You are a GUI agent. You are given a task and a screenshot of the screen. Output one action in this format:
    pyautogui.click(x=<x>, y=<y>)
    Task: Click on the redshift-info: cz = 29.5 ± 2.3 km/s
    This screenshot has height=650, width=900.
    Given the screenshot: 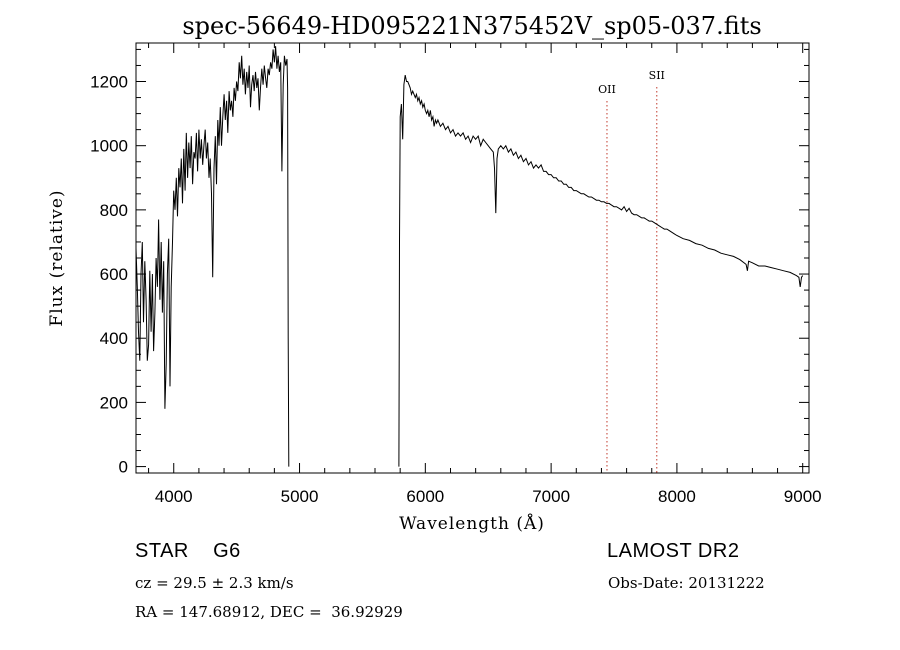 What is the action you would take?
    pyautogui.click(x=214, y=583)
    